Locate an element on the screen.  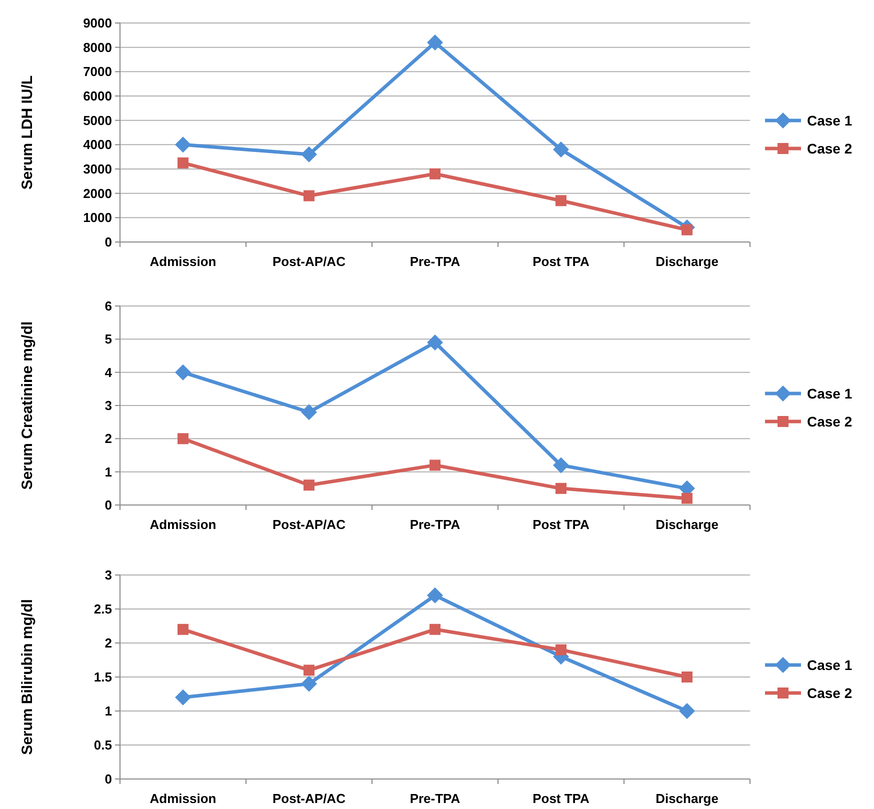
y-tick-label: 5 is located at coordinates (108, 339).